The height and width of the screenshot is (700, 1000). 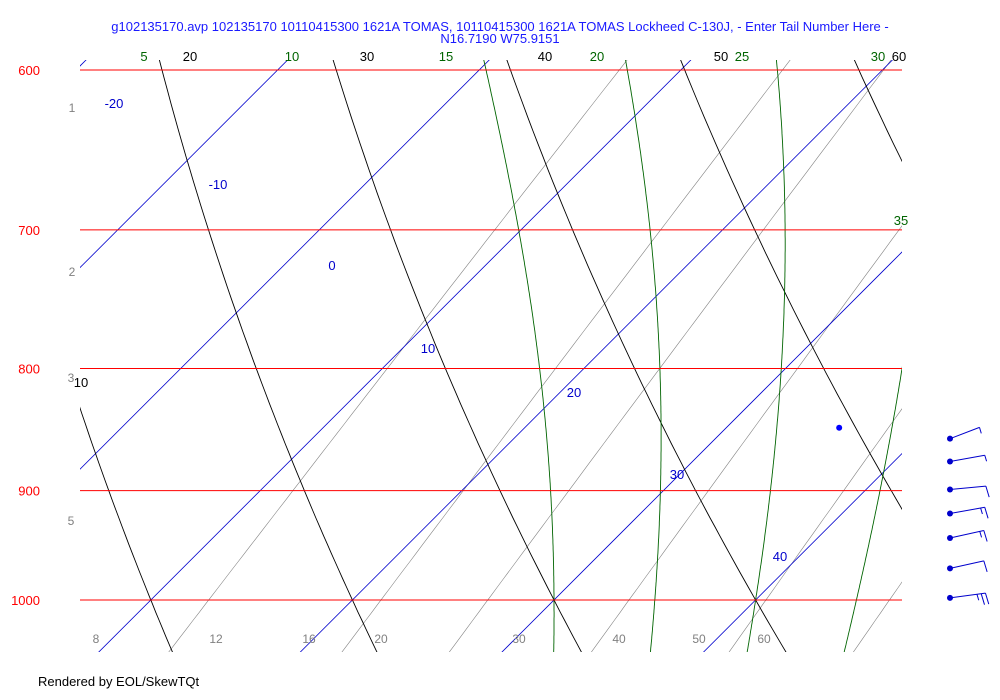 I want to click on mixing-ratio-label: 40, so click(x=619, y=639).